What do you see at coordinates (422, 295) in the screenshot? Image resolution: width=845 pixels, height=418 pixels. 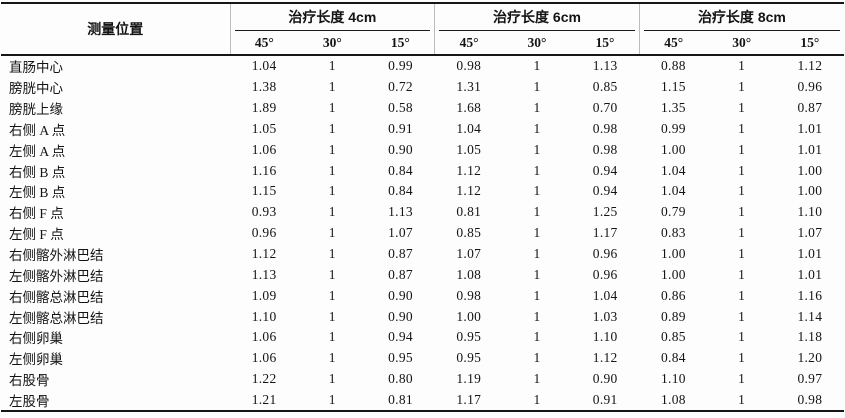 I see `table-row: 右侧髂总淋巴结 1.09 1 0.90 0.98 1 1.04 0.86 1 1.16` at bounding box center [422, 295].